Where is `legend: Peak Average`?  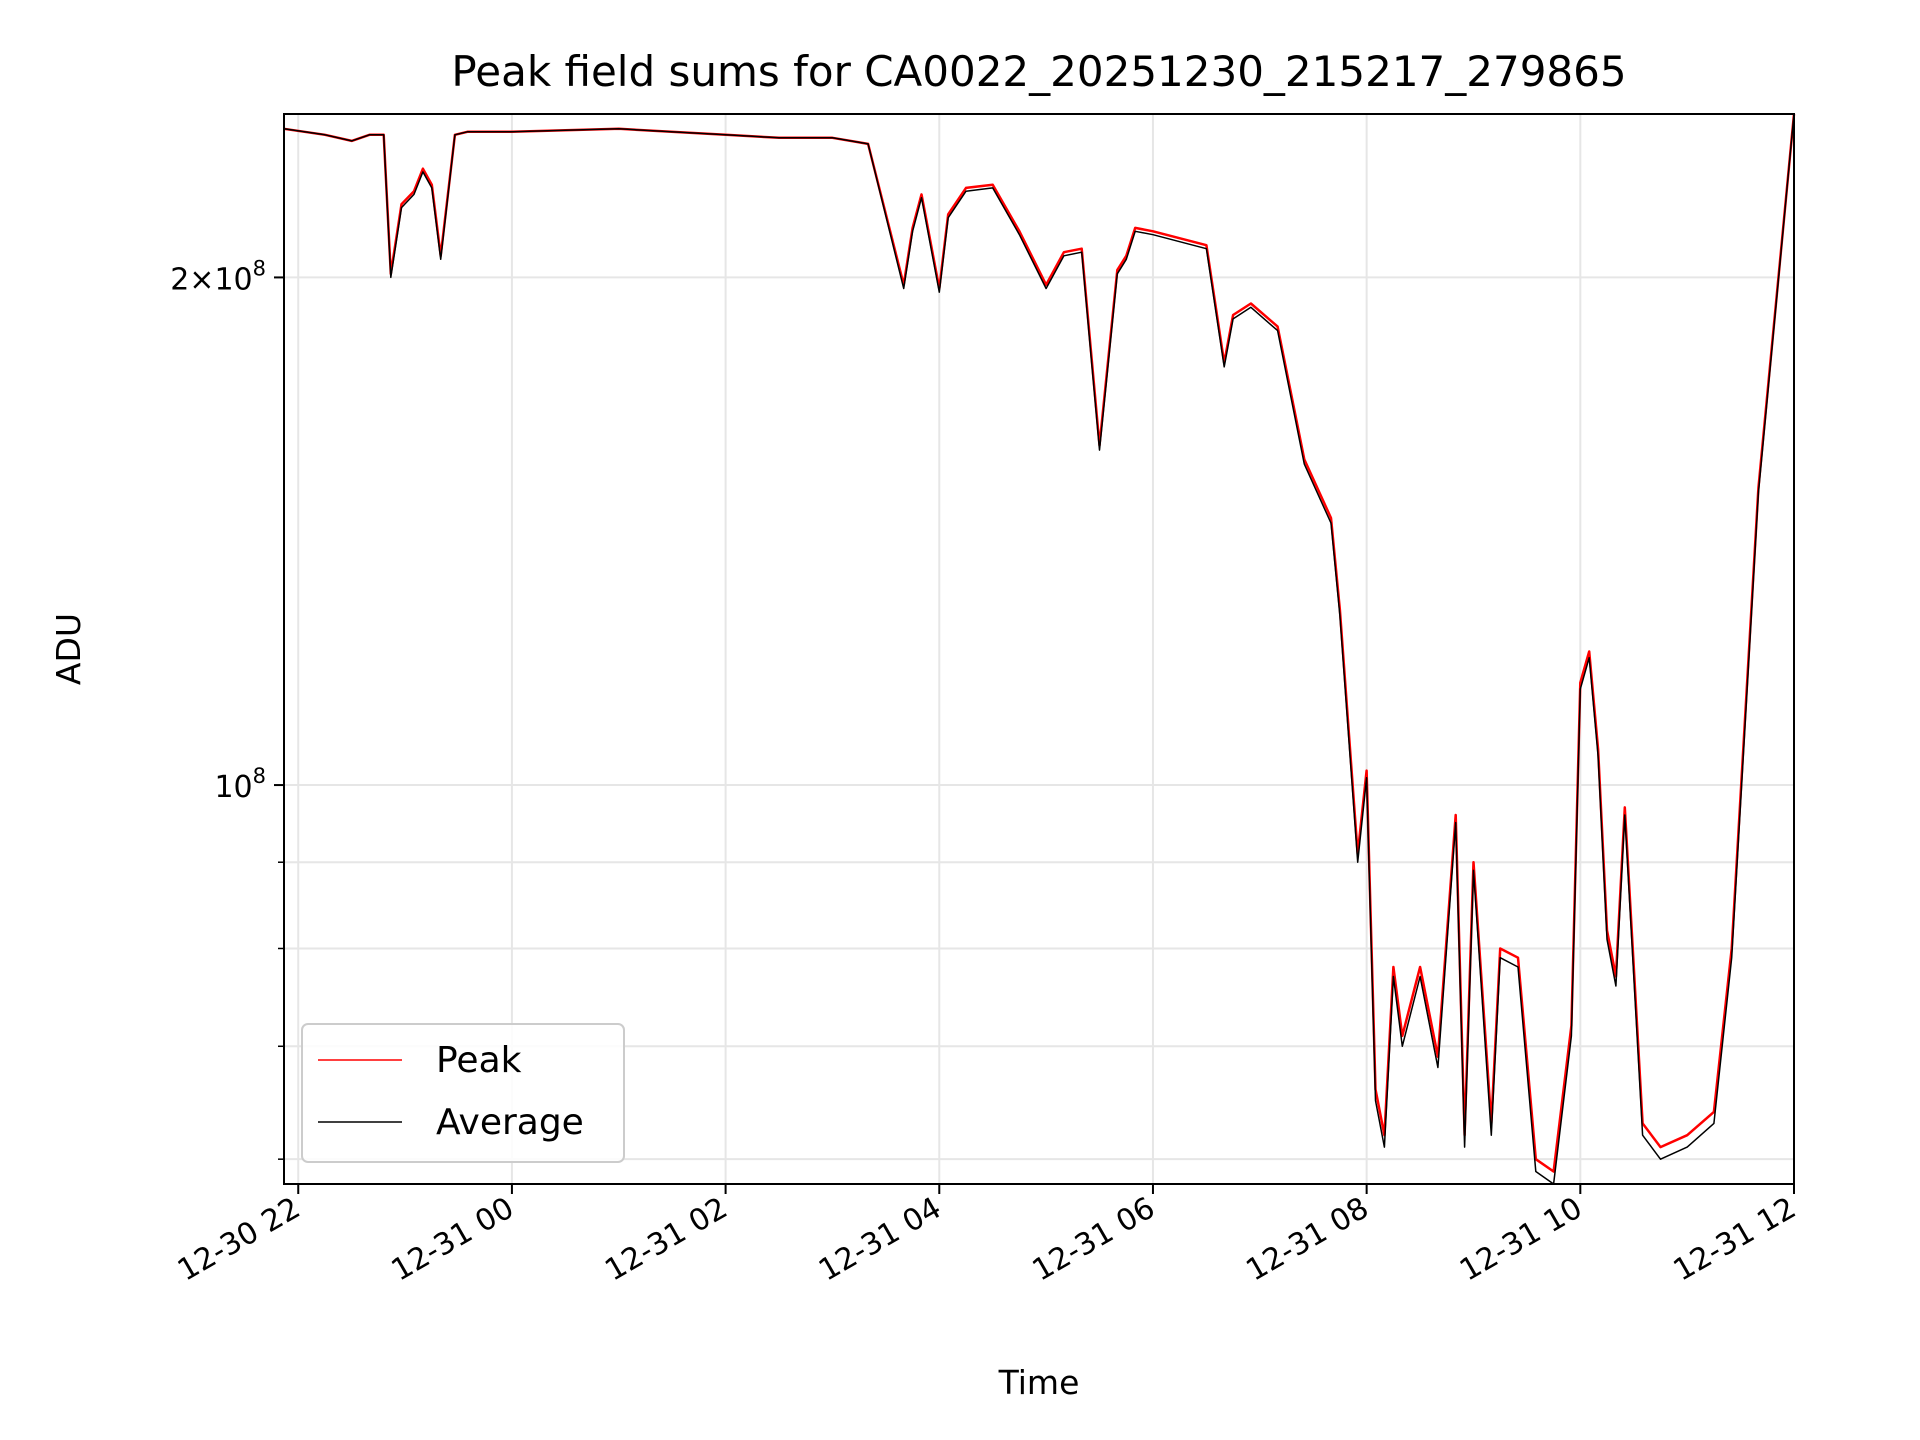 legend: Peak Average is located at coordinates (463, 1093).